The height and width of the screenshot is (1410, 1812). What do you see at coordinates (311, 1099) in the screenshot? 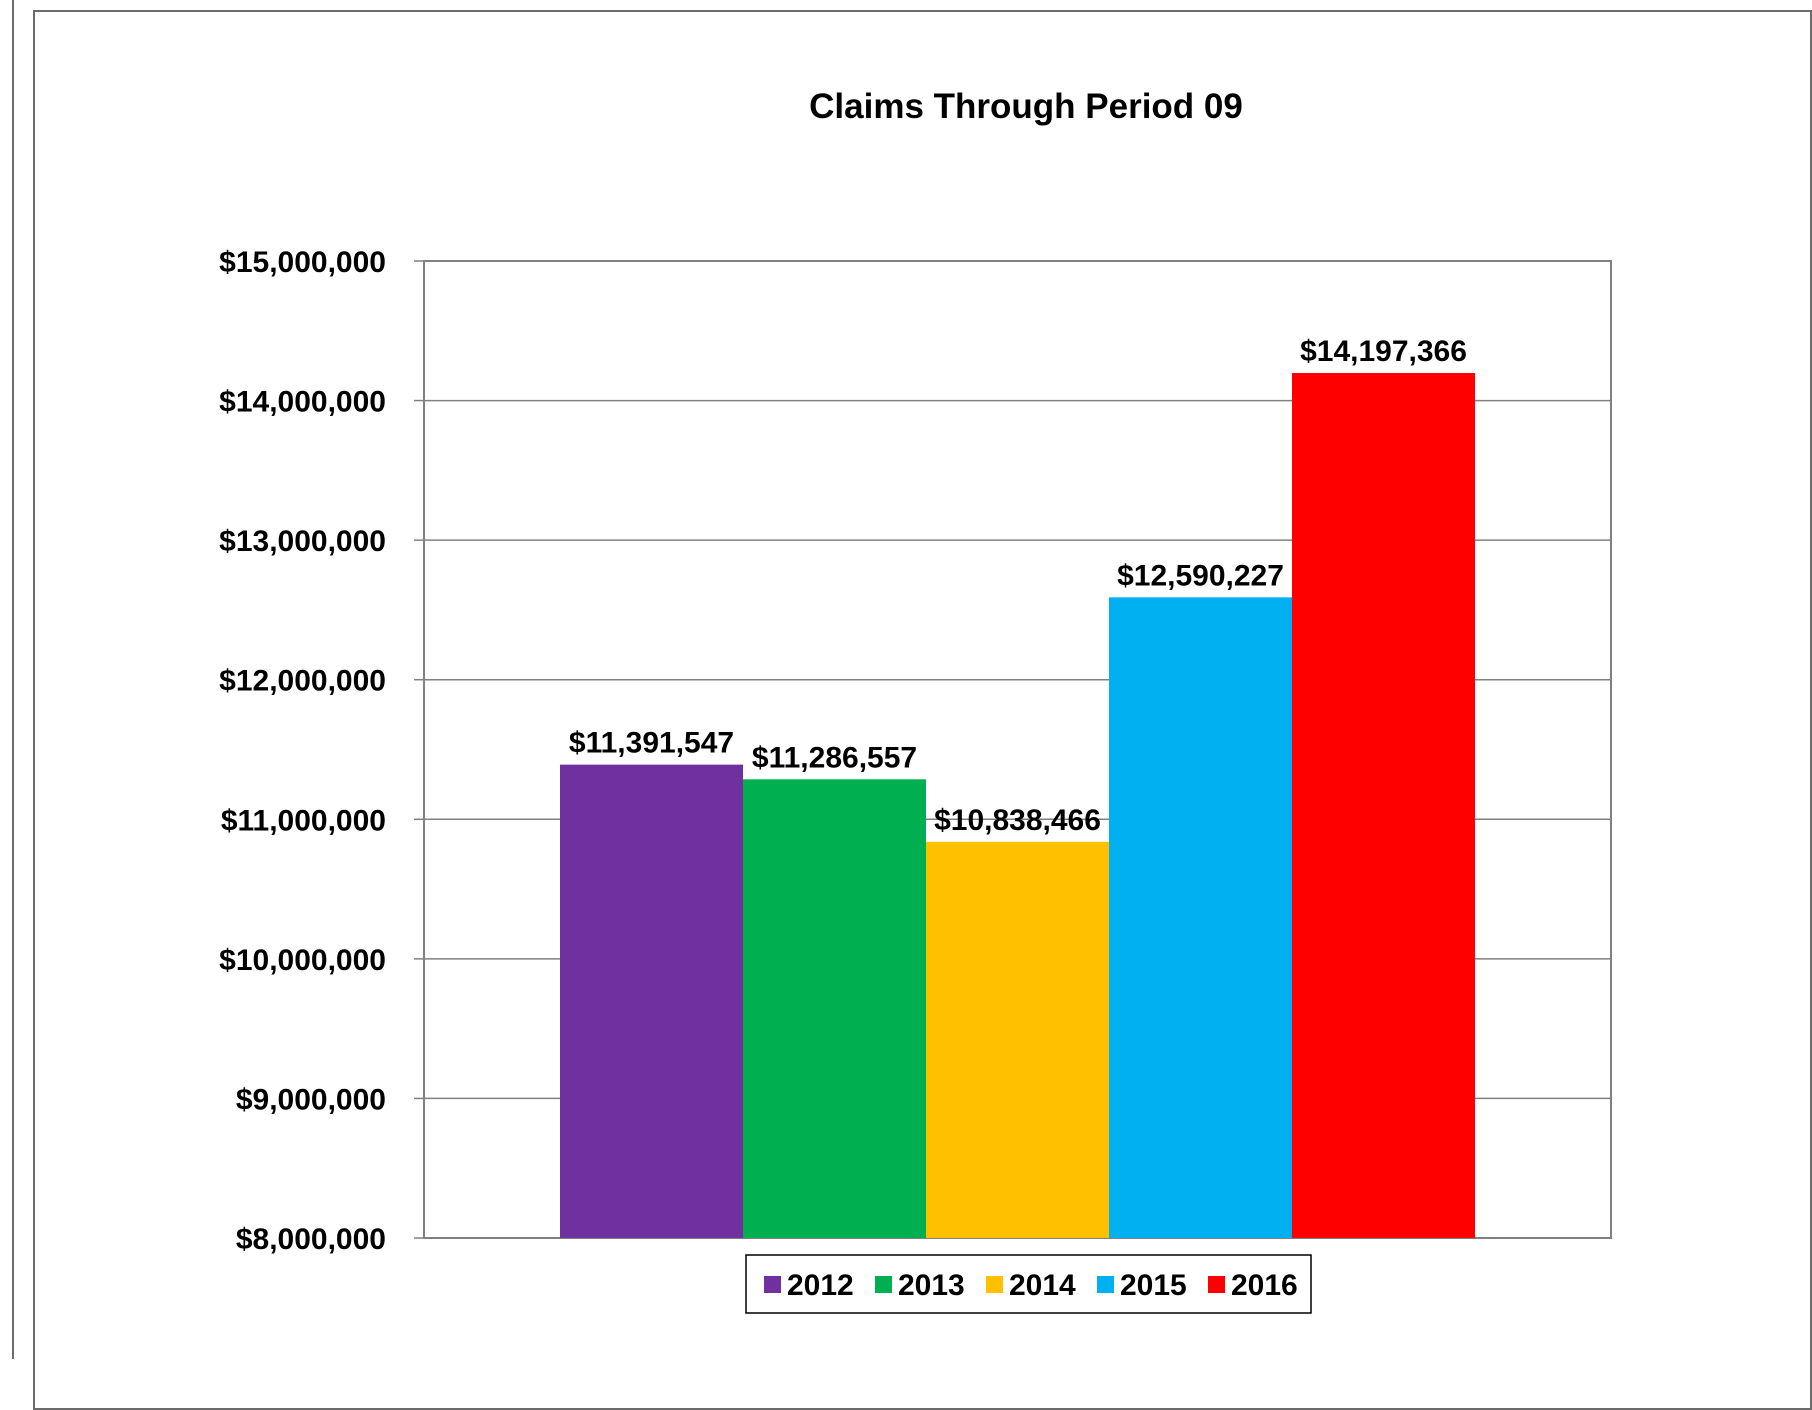
I see `y-tick-label: $9,000,000` at bounding box center [311, 1099].